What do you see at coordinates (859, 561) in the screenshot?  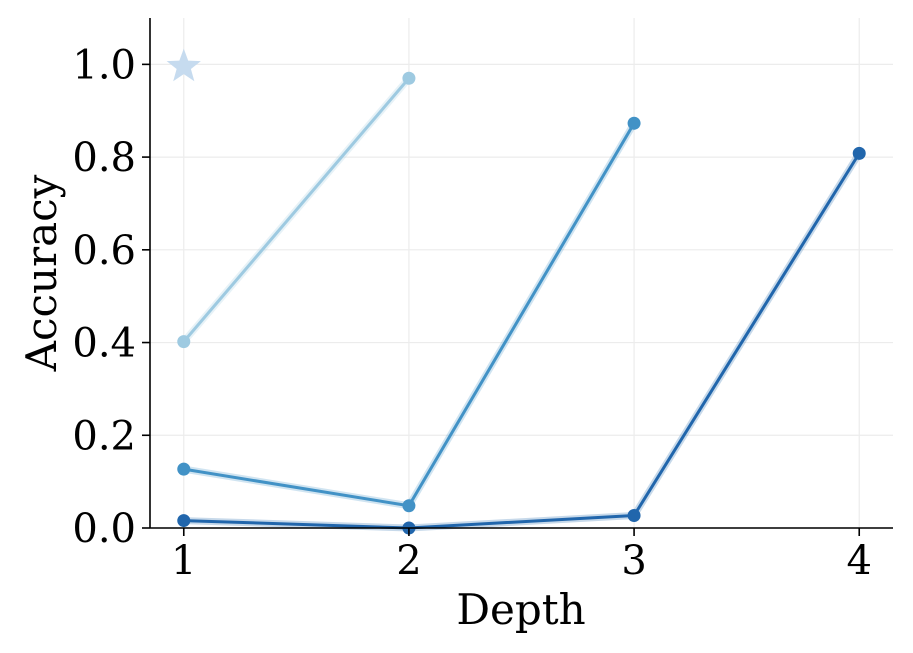 I see `x-tick-label: 4` at bounding box center [859, 561].